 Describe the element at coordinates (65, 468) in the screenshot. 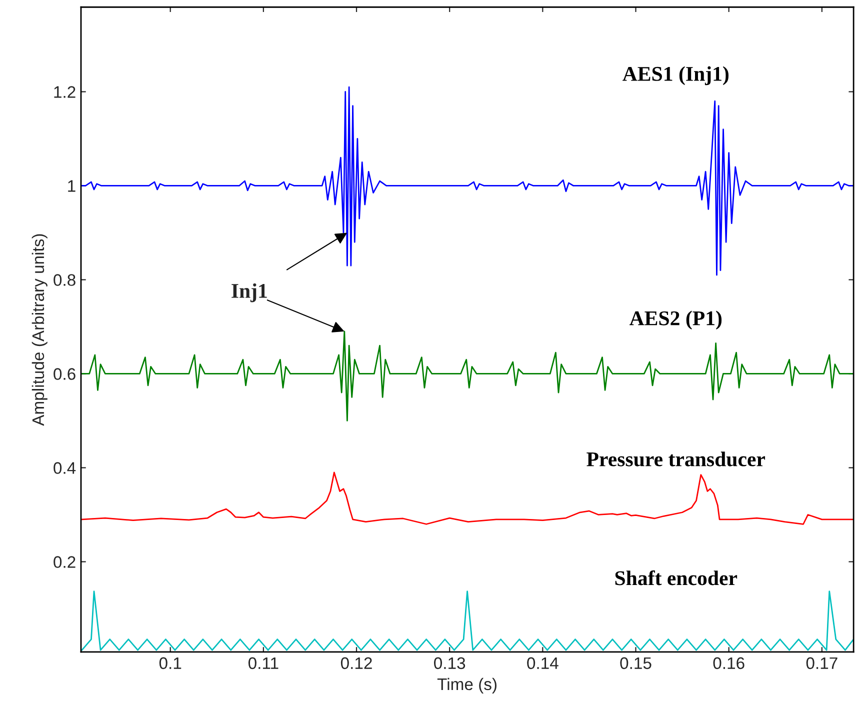

I see `y-tick-label: 0.4` at that location.